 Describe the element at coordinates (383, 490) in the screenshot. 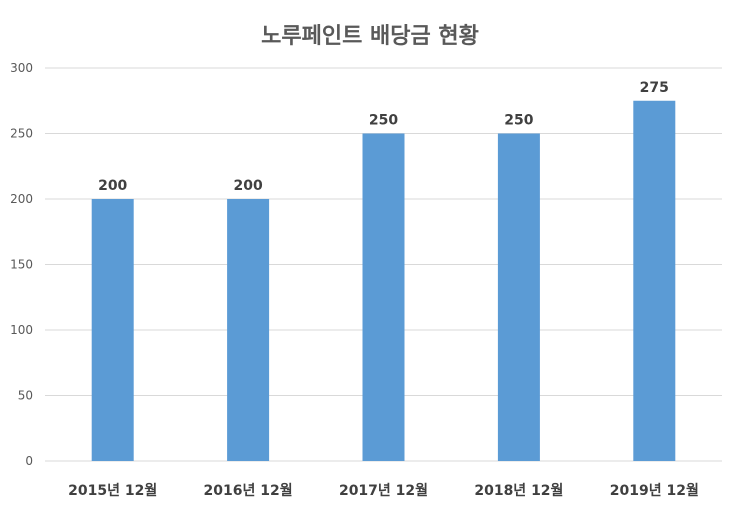

I see `x-tick-label: 2017년 12월` at that location.